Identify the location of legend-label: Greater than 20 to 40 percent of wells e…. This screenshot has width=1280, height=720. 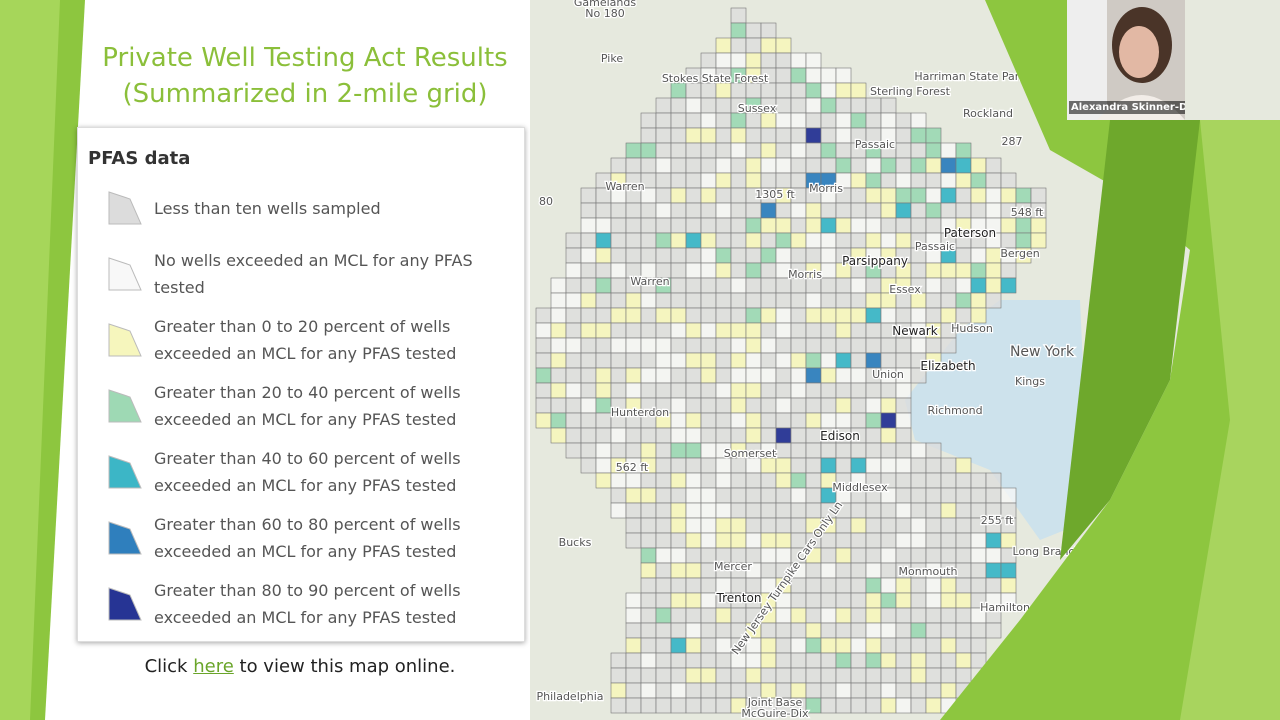
(307, 406).